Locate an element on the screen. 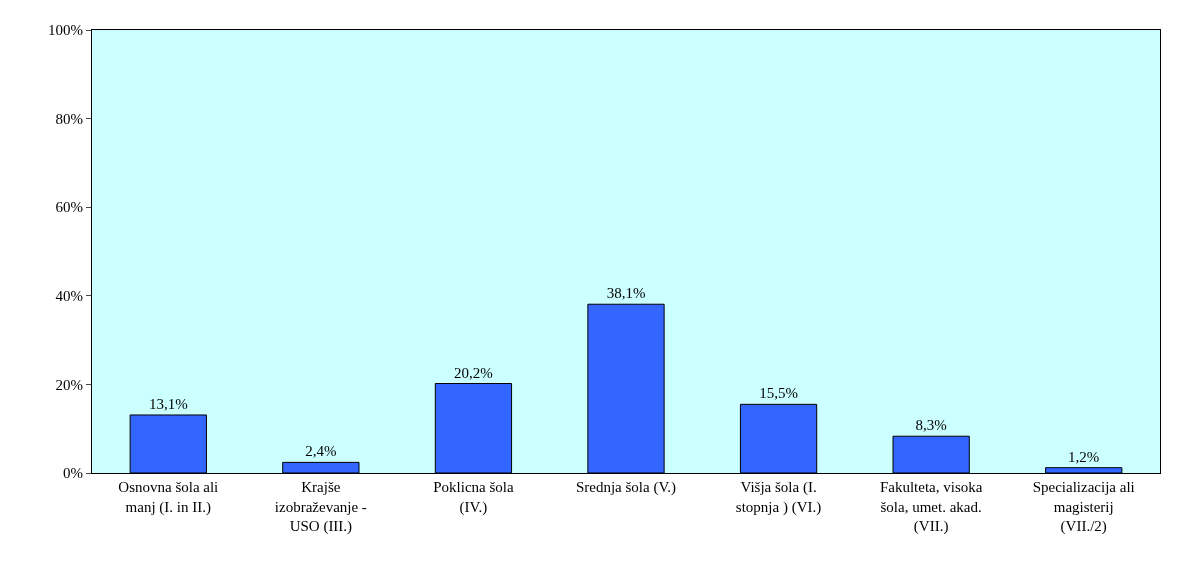  x-tick-label: Osnovna šola ali manj (I. in II.) is located at coordinates (168, 497).